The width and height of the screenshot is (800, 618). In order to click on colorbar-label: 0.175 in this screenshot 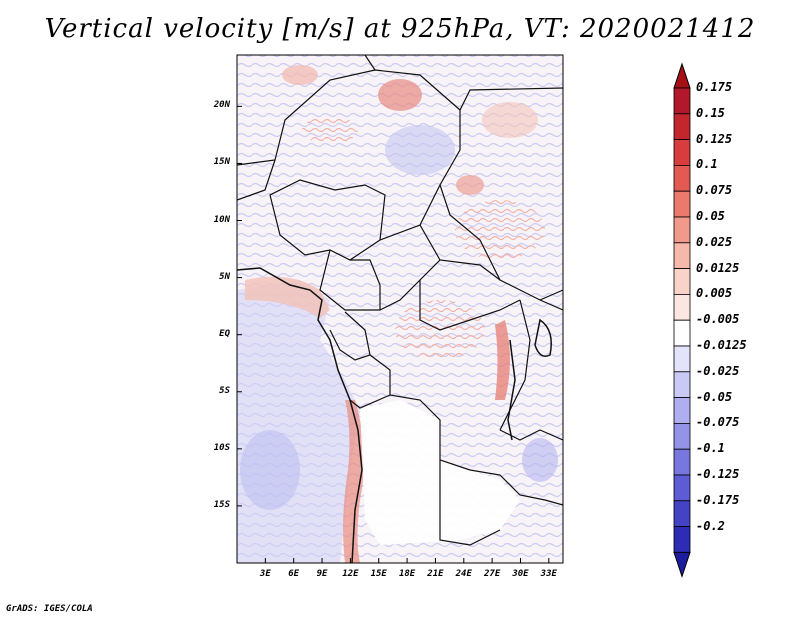, I will do `click(714, 87)`.